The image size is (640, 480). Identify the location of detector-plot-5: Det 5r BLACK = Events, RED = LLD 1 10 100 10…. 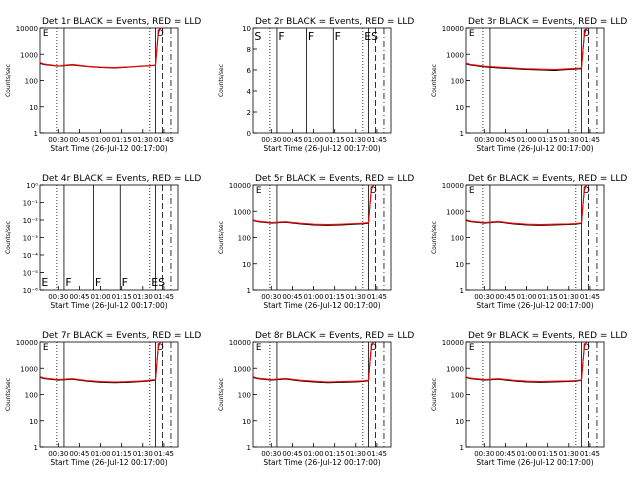
(316, 242).